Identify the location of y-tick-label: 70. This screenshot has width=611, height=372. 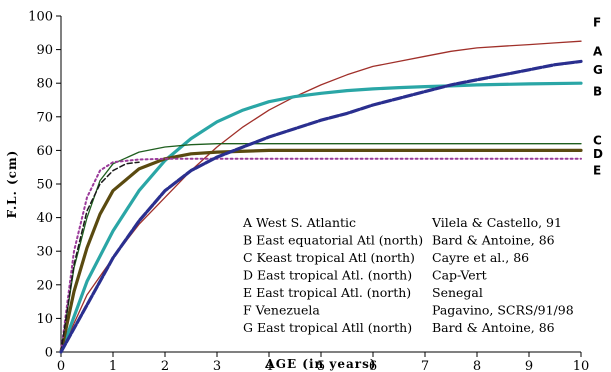
(44, 117).